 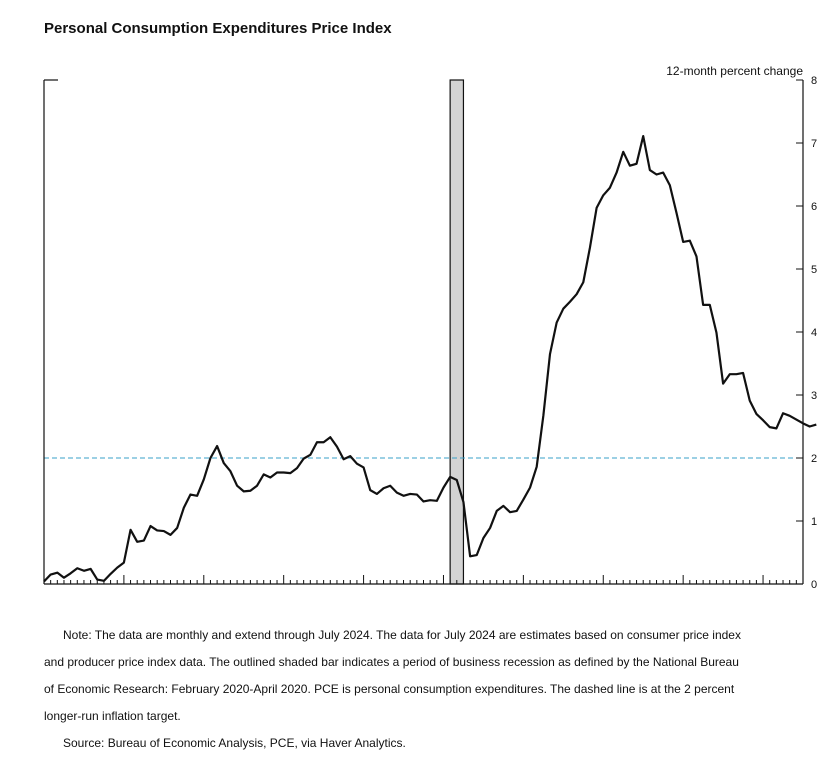 What do you see at coordinates (734, 71) in the screenshot?
I see `y-axis-label: 12-month percent change` at bounding box center [734, 71].